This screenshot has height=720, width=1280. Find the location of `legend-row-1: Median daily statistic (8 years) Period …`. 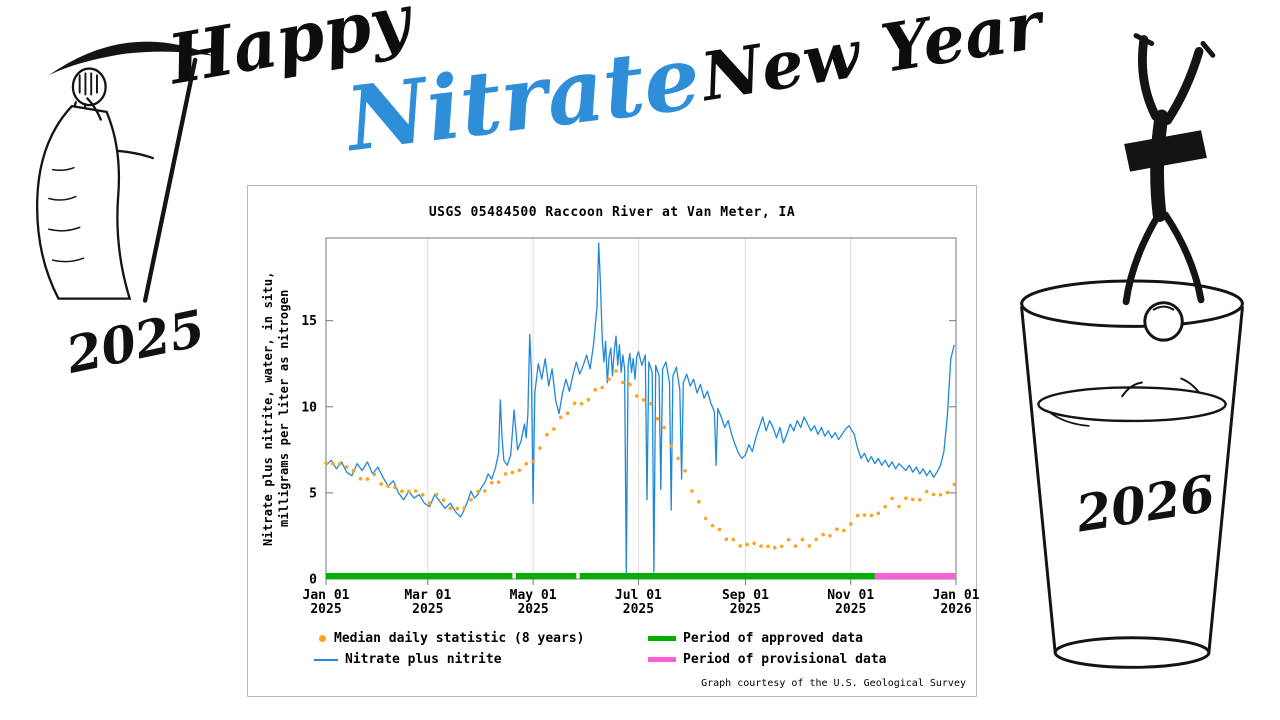

legend-row-1: Median daily statistic (8 years) Period … is located at coordinates (588, 638).